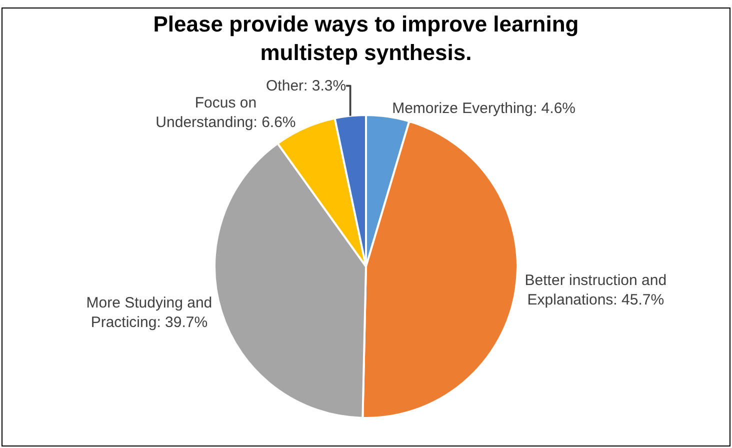  What do you see at coordinates (366, 38) in the screenshot?
I see `chart-title: Please provide ways to improve learning multistep synthesis.` at bounding box center [366, 38].